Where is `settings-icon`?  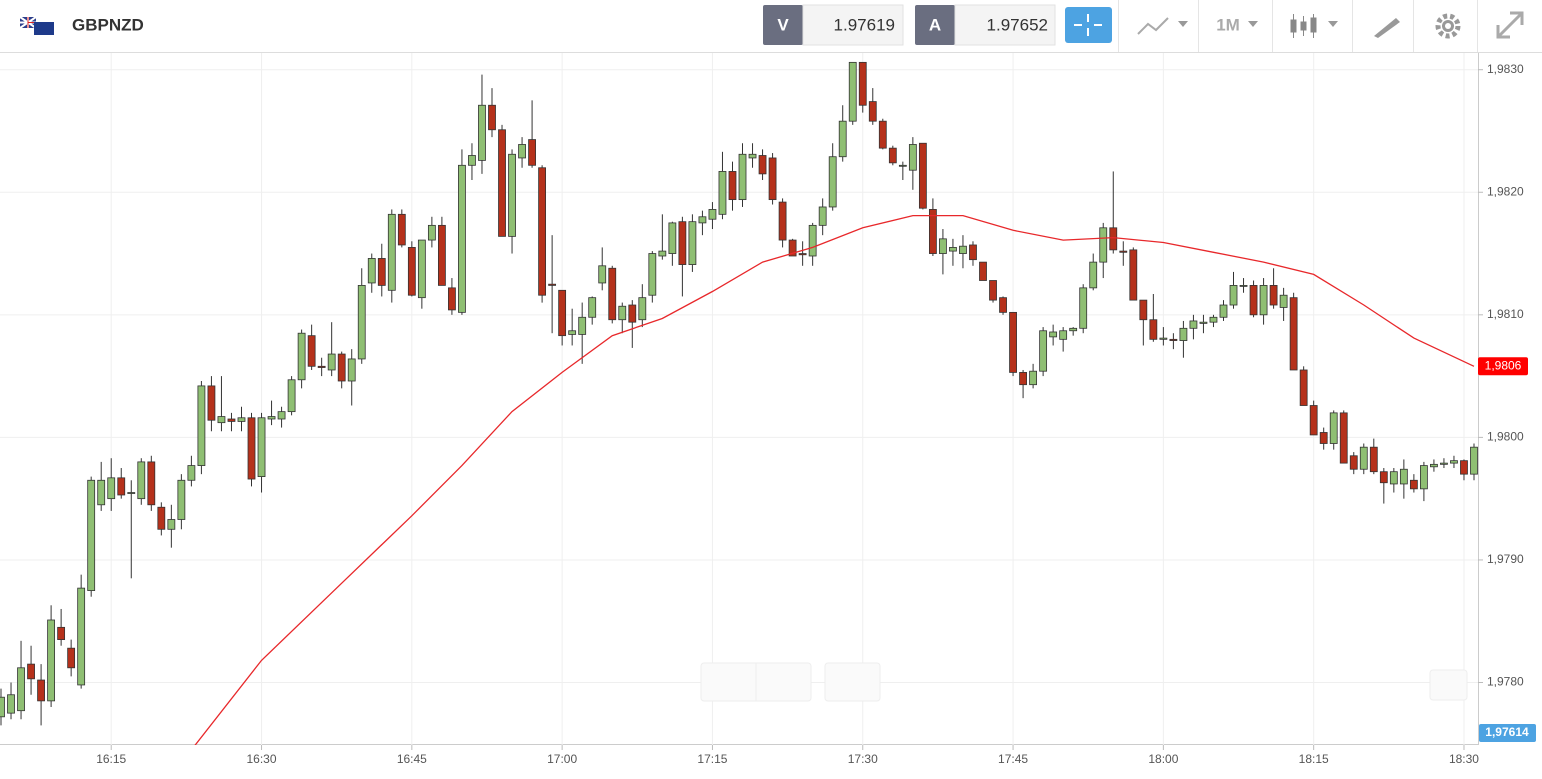
settings-icon is located at coordinates (1448, 26).